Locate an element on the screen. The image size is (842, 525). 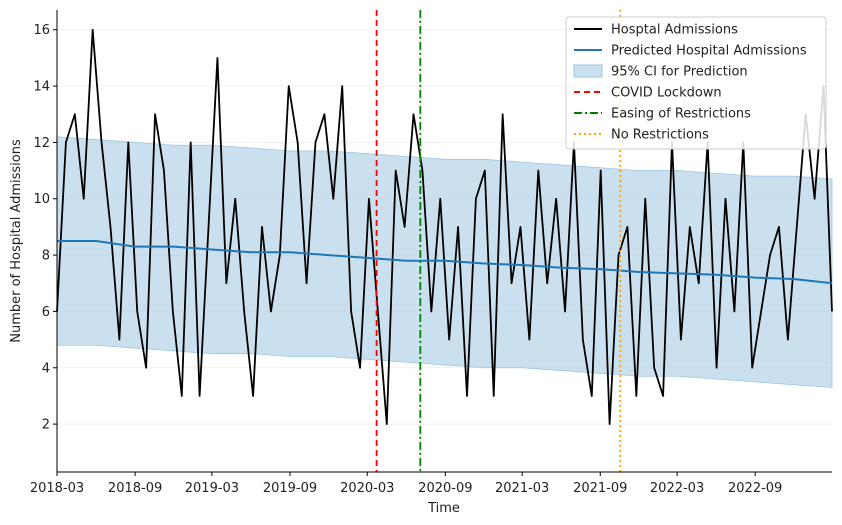
legend-label-4: Easing of Restrictions is located at coordinates (681, 114).